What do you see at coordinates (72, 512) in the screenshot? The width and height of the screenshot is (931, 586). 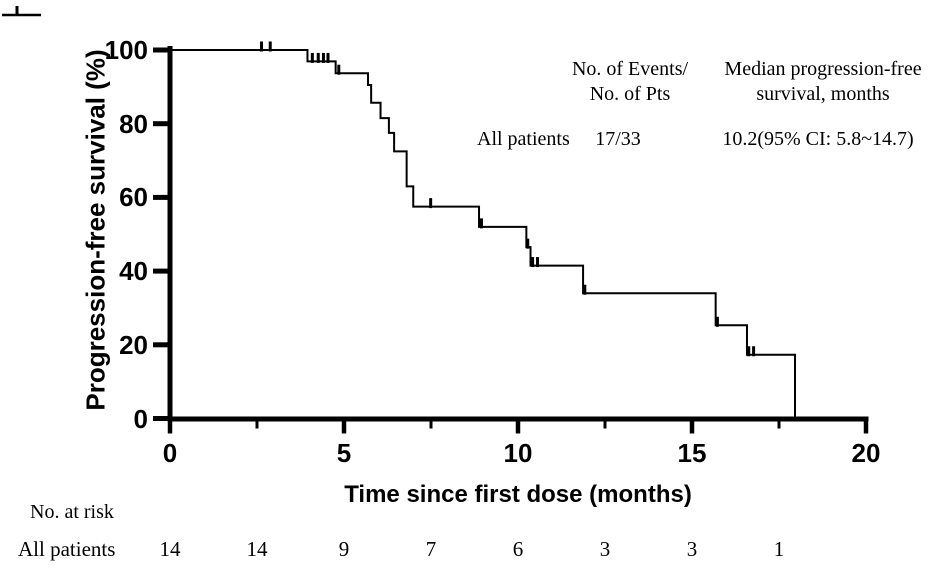 I see `at-risk-header: No. at risk` at bounding box center [72, 512].